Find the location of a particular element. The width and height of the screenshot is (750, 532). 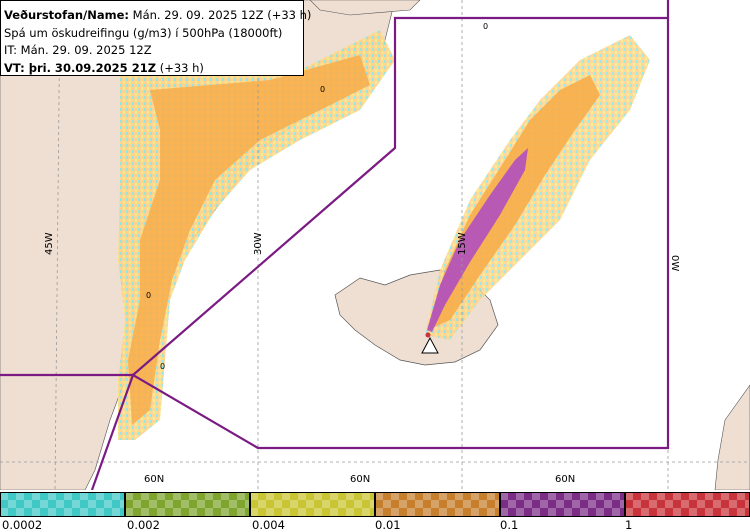

grid-label-45w: 45W is located at coordinates (49, 243).